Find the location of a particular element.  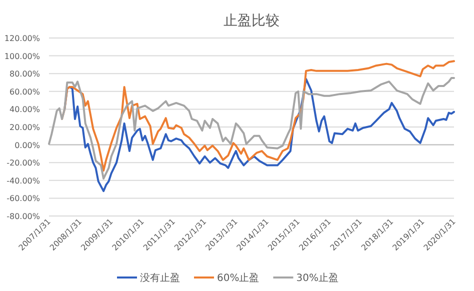

y-tick-label: 60.00% is located at coordinates (24, 91).